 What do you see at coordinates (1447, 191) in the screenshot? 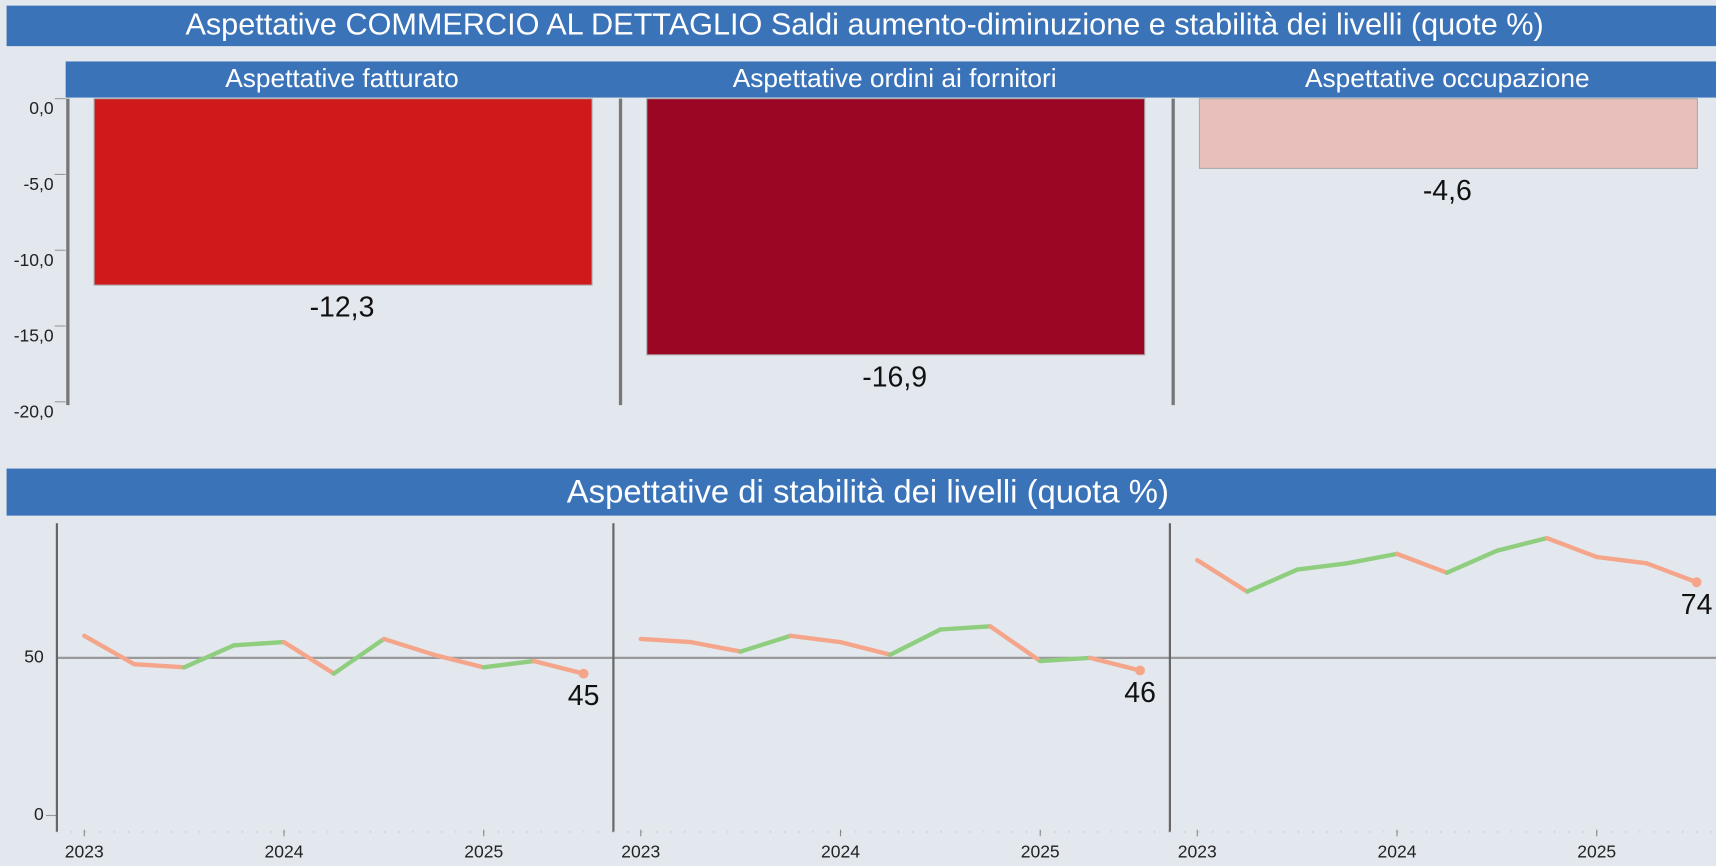
I see `value-label: -4,6` at bounding box center [1447, 191].